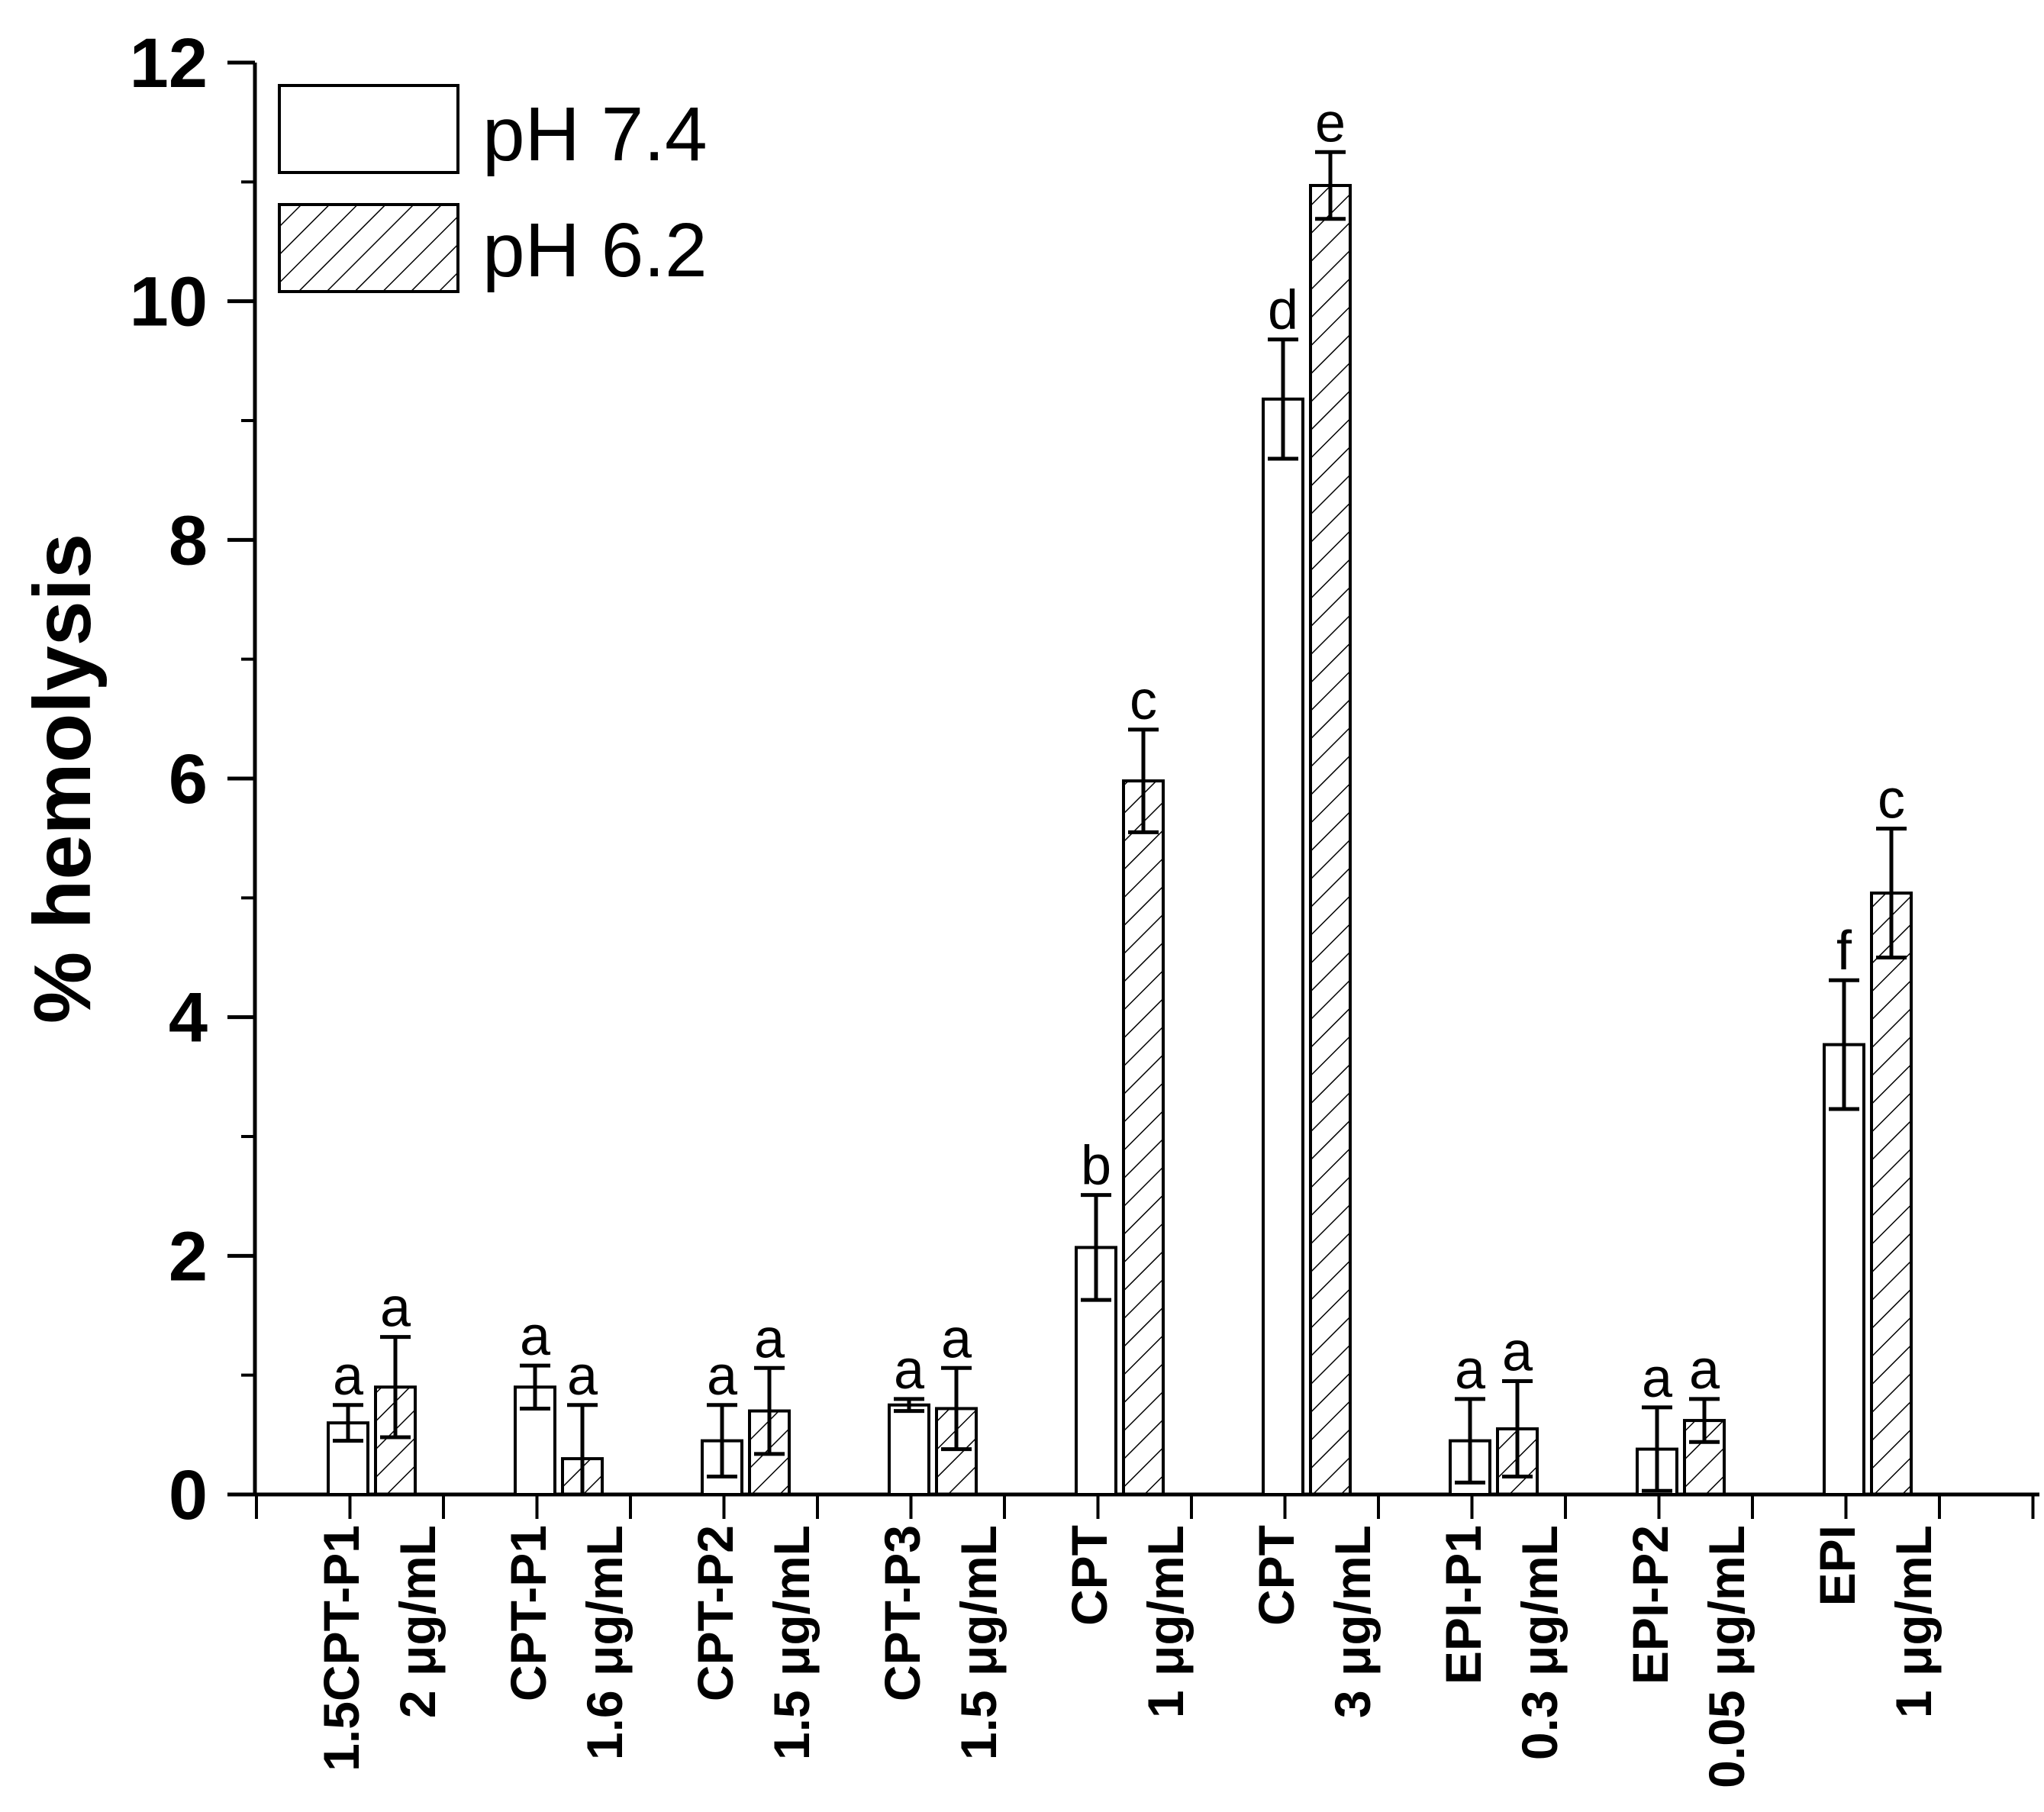 The image size is (2044, 1812). I want to click on category-name-label: CPT-P1, so click(528, 1613).